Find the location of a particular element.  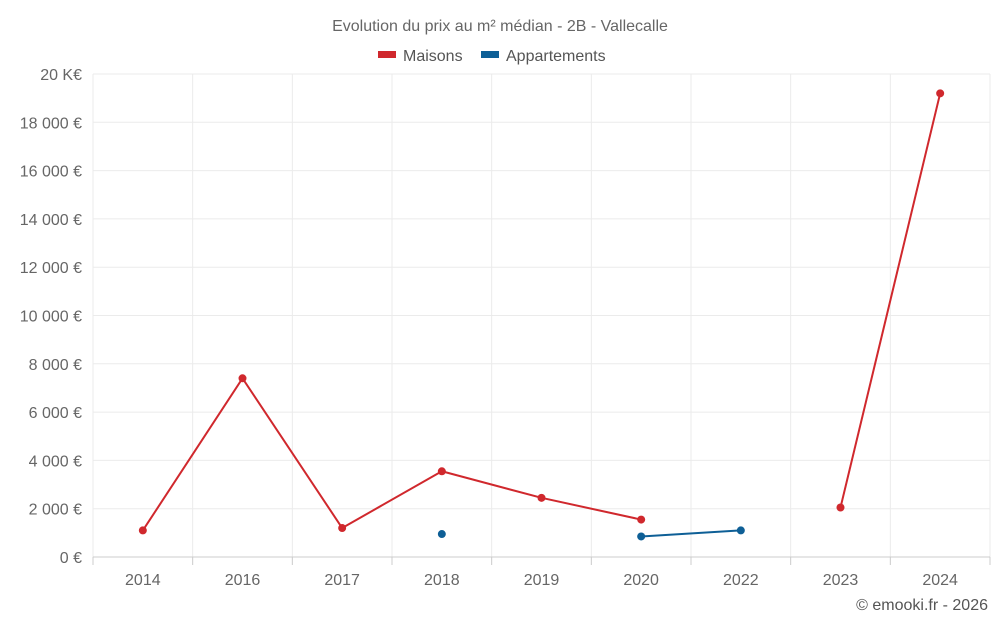

y-tick-label: 12 000 € is located at coordinates (51, 268).